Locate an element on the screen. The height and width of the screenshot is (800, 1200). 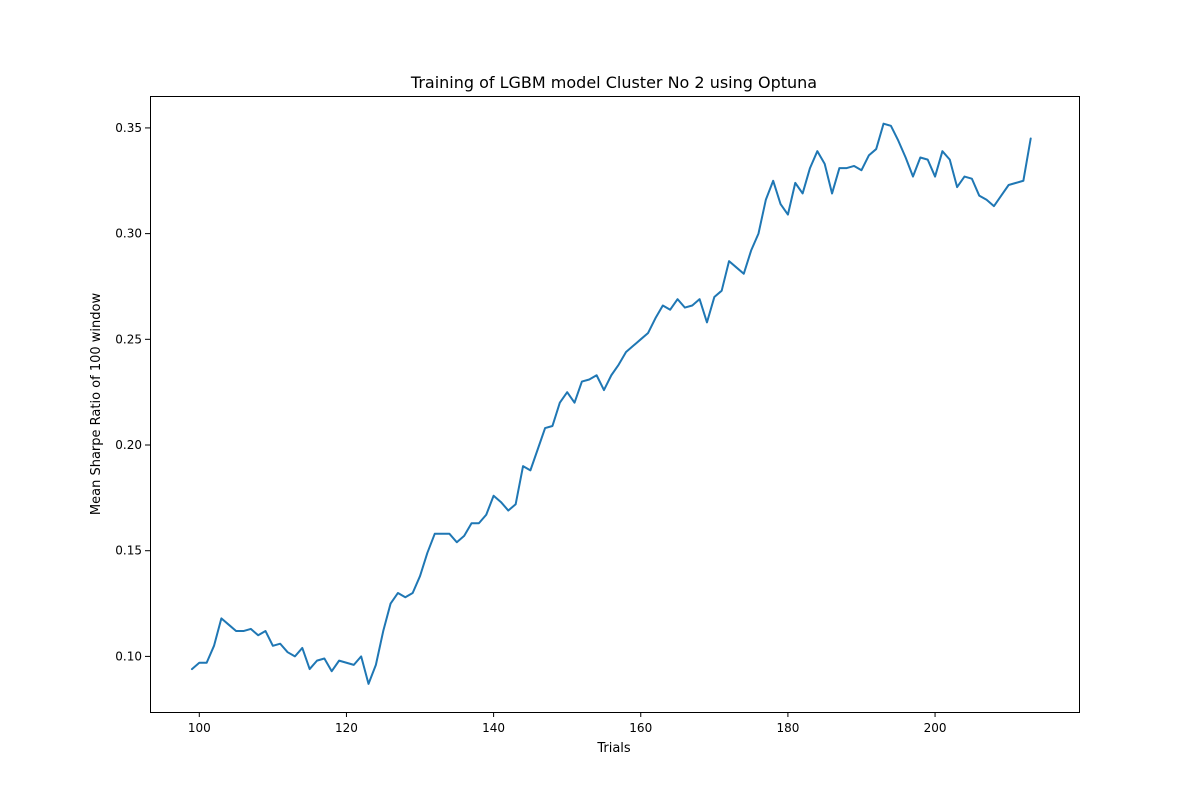
y-tick-label: 0.35 is located at coordinates (128, 128).